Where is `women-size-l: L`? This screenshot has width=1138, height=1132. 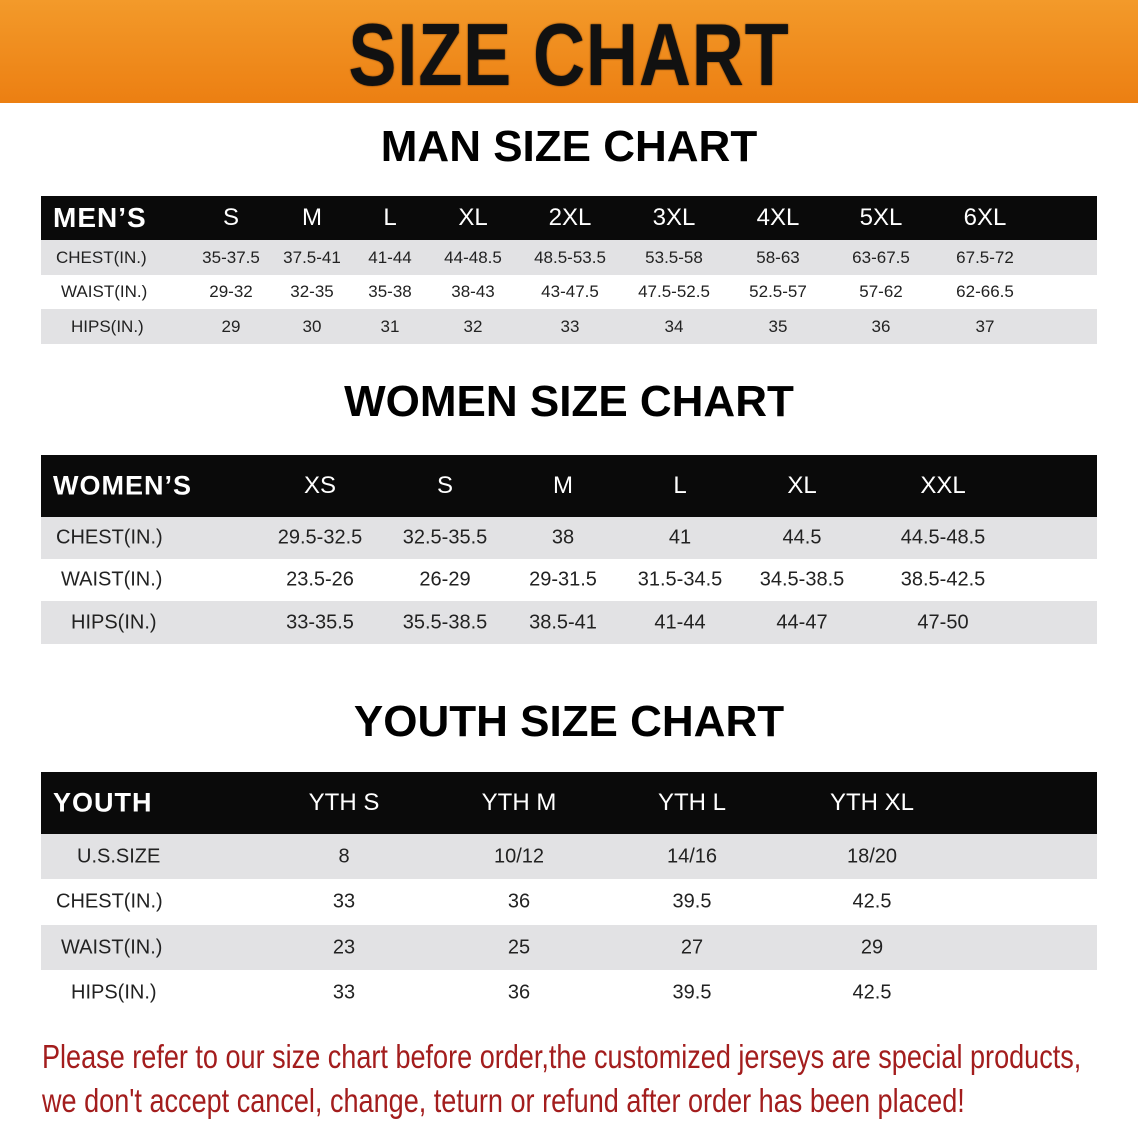
women-size-l: L is located at coordinates (680, 485).